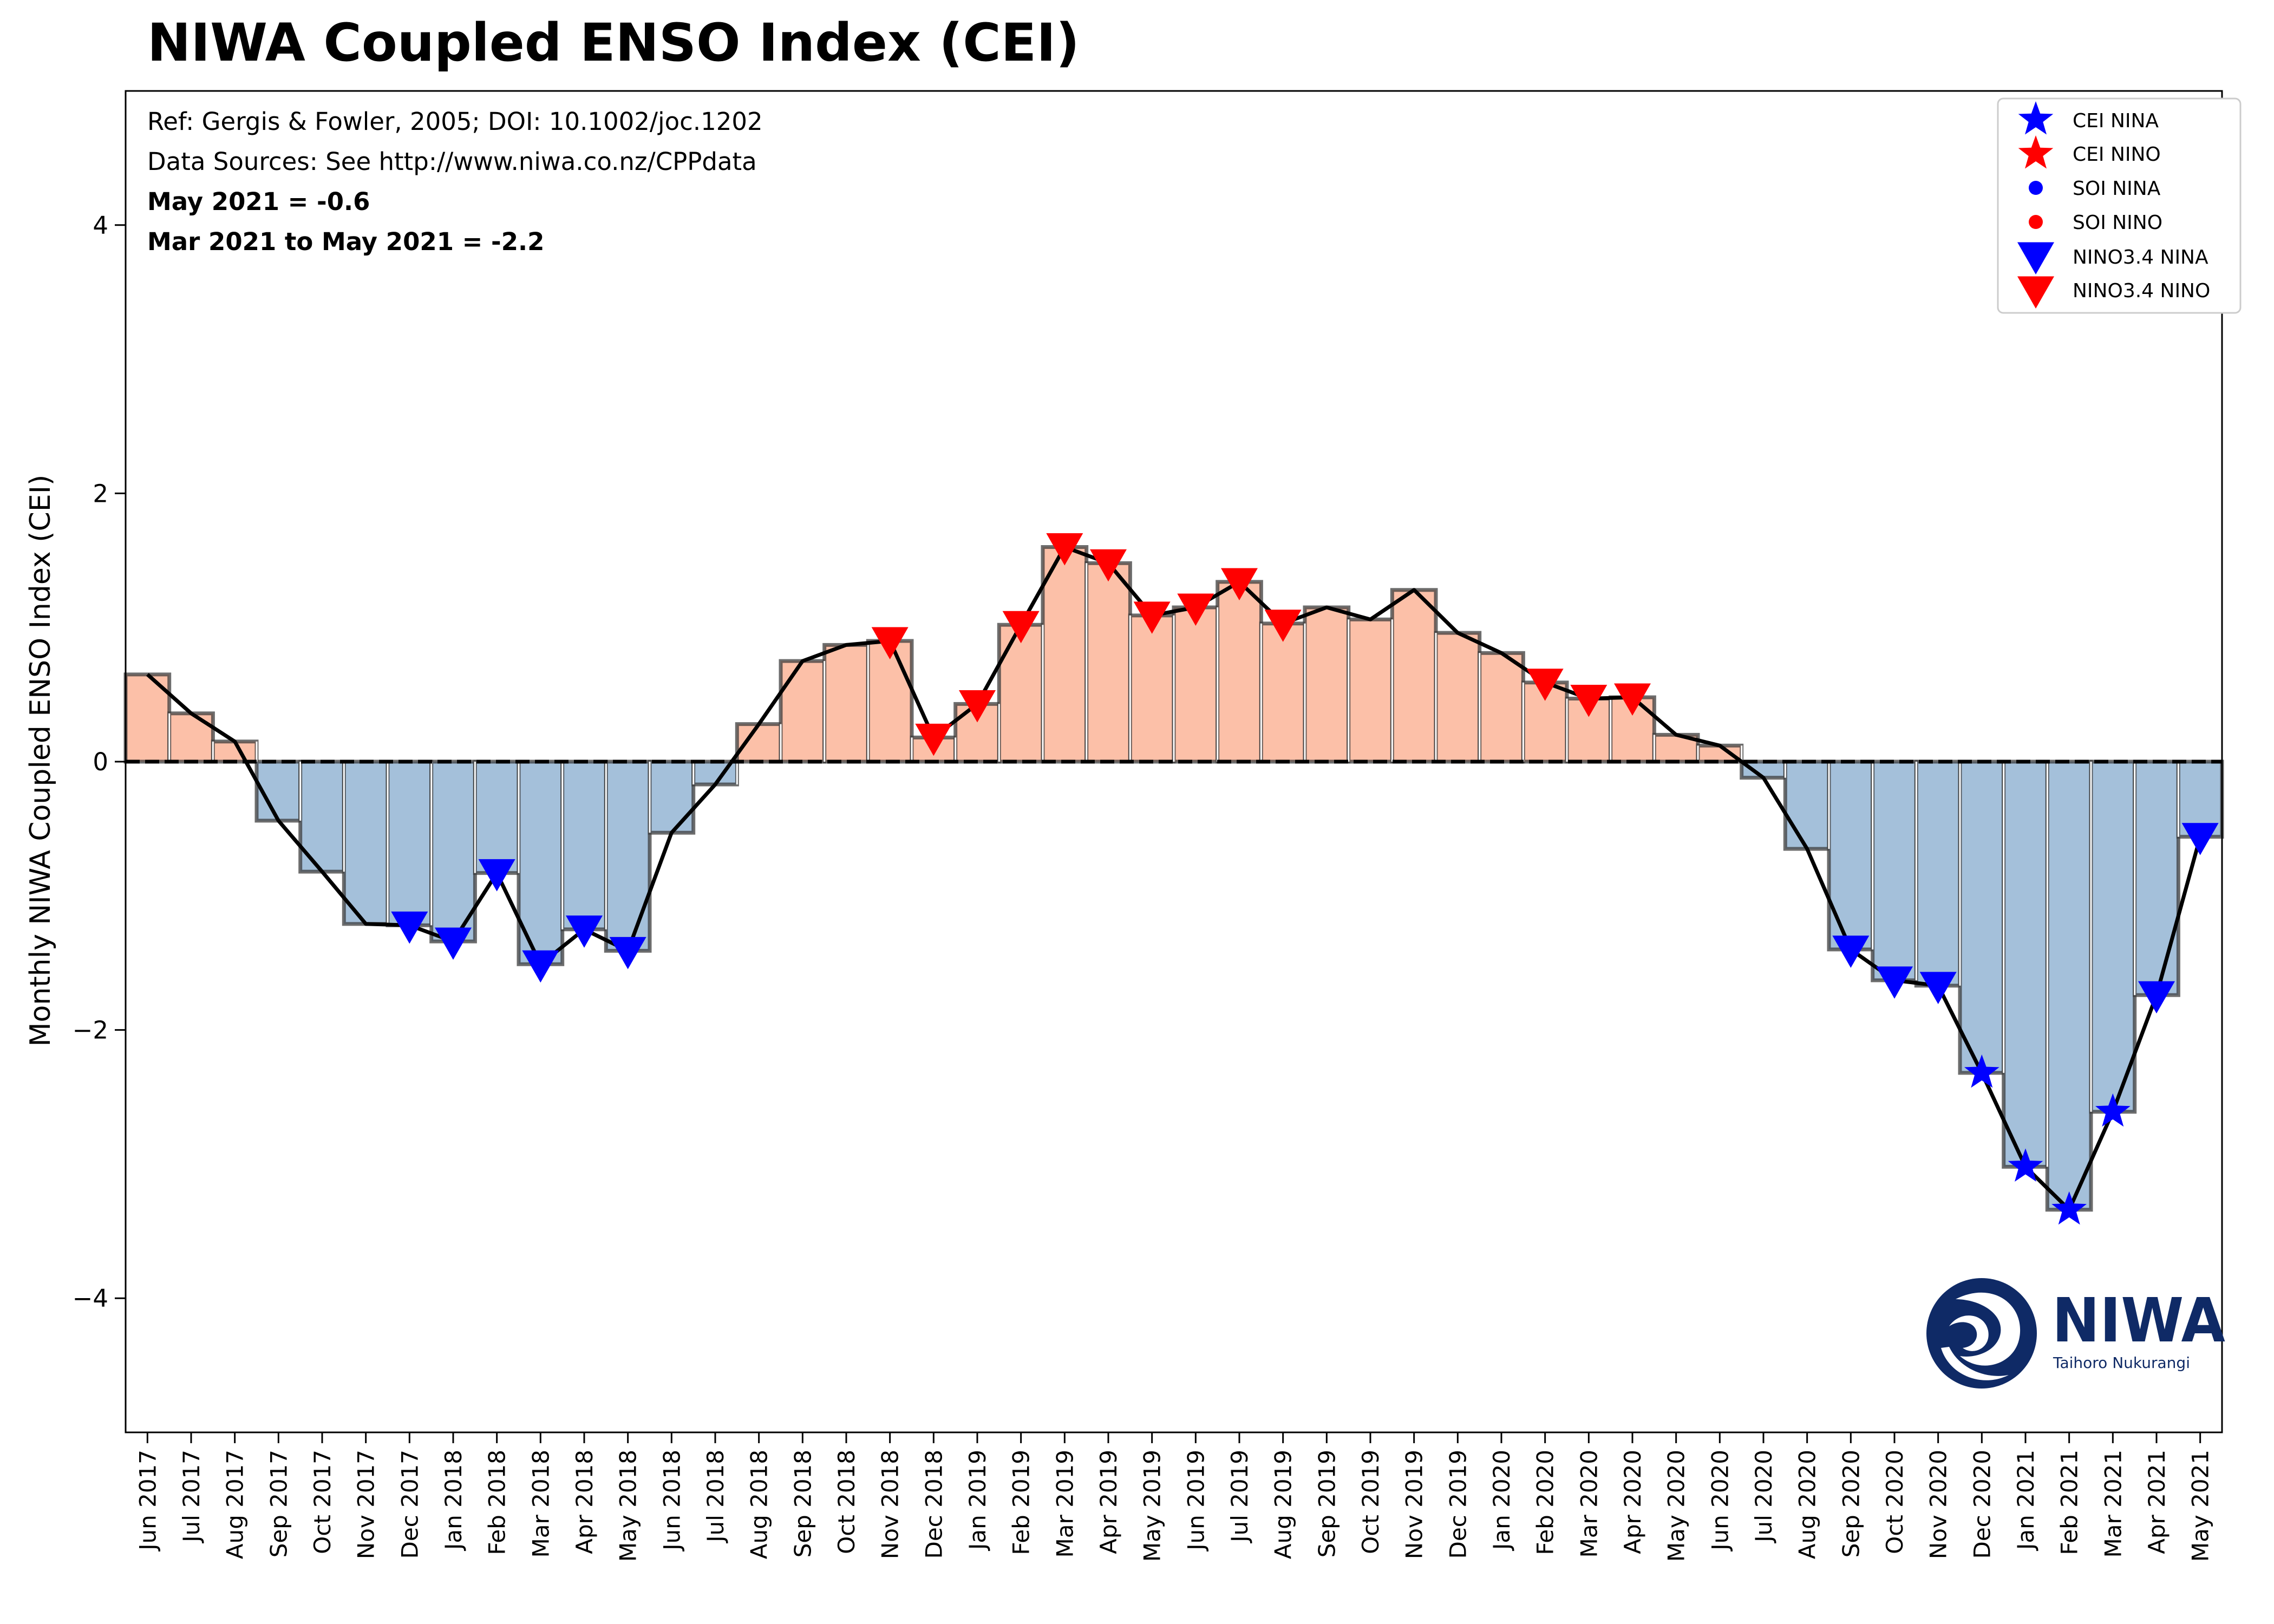  What do you see at coordinates (2157, 878) in the screenshot?
I see `bar-apr-2021` at bounding box center [2157, 878].